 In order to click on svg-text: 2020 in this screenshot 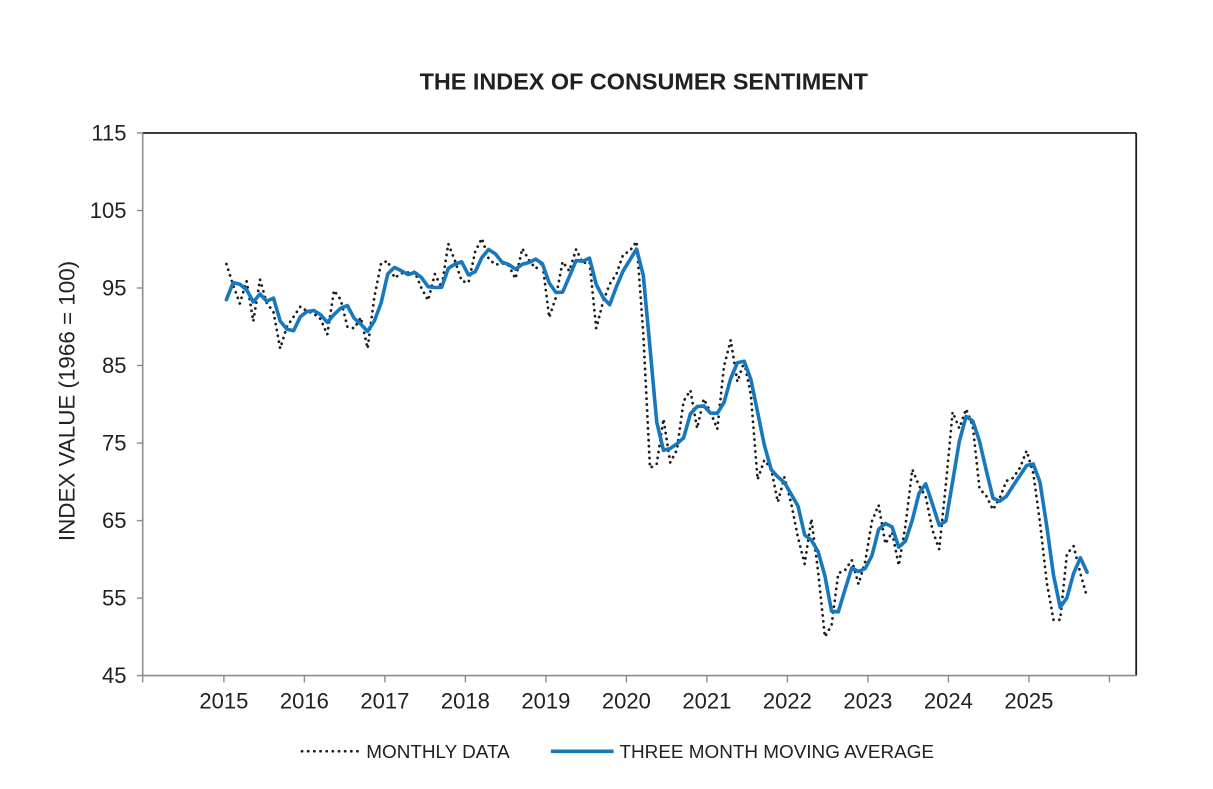, I will do `click(626, 701)`.